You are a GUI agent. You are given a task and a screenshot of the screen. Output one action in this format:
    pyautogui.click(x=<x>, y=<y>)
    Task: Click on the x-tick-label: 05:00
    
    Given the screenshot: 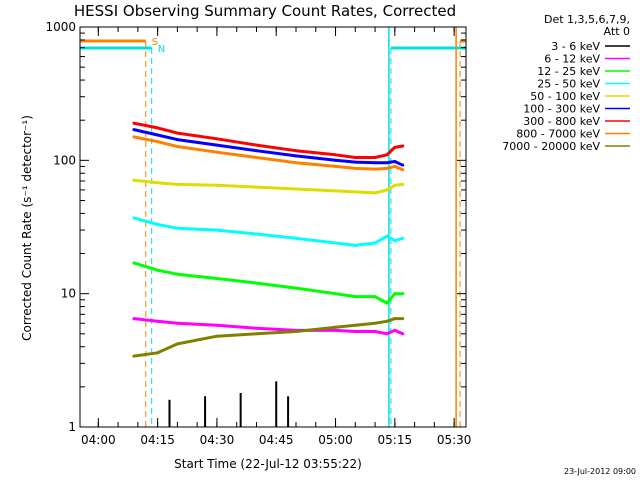 What is the action you would take?
    pyautogui.click(x=335, y=440)
    